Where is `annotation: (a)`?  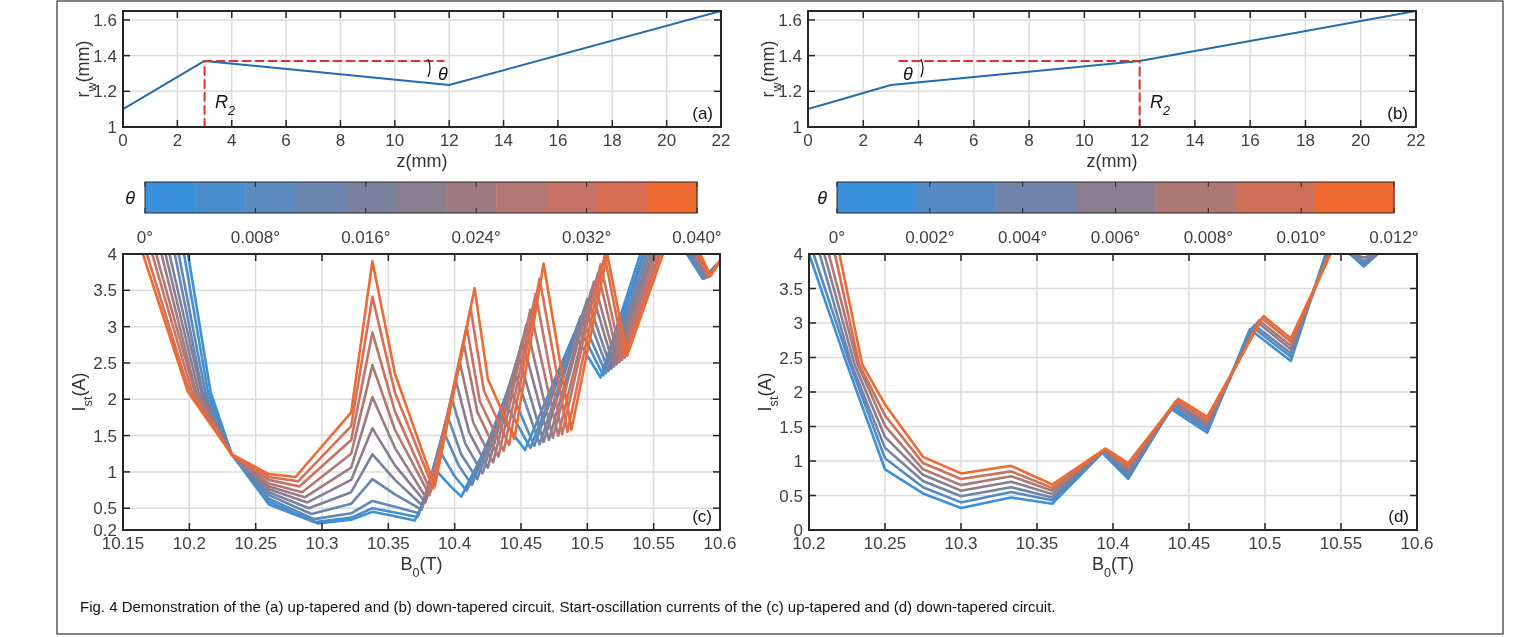 annotation: (a) is located at coordinates (702, 113).